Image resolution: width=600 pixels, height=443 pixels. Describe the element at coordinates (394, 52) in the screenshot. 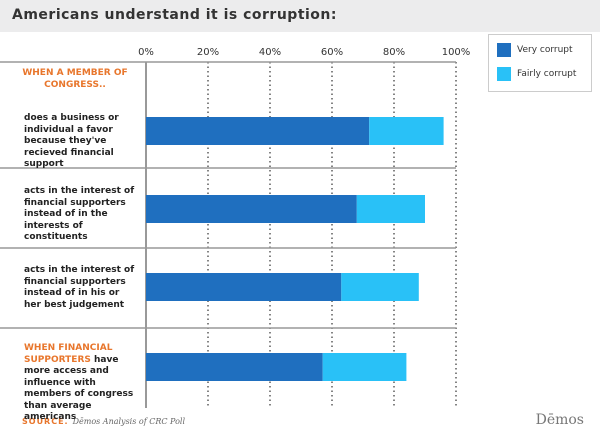

I see `x-tick-label: 80%` at that location.